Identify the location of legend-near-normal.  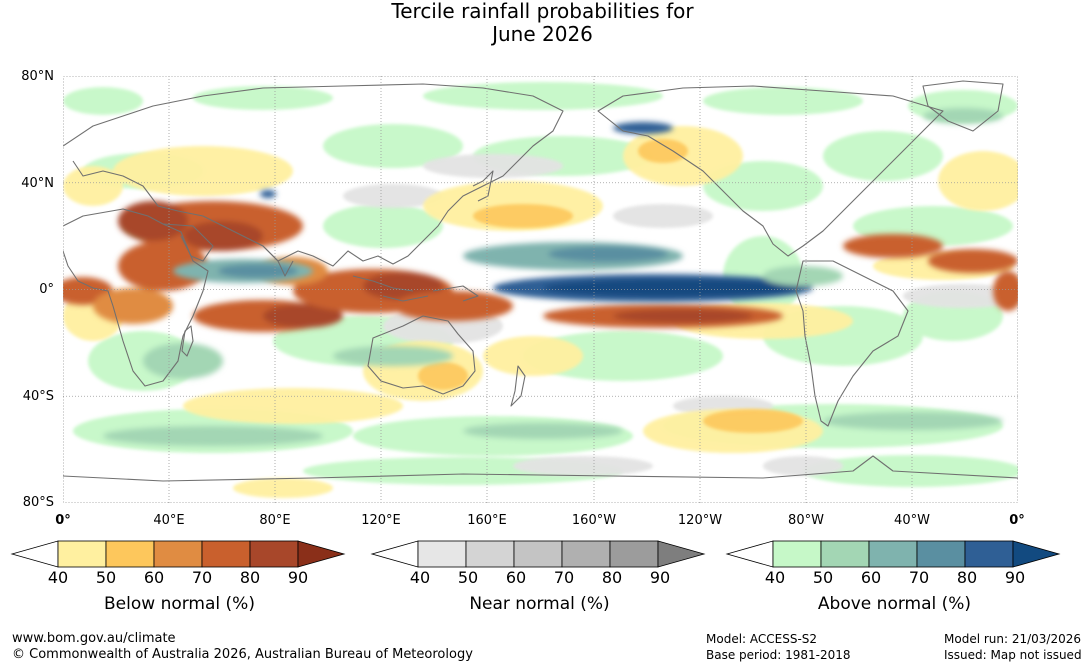
(538, 554).